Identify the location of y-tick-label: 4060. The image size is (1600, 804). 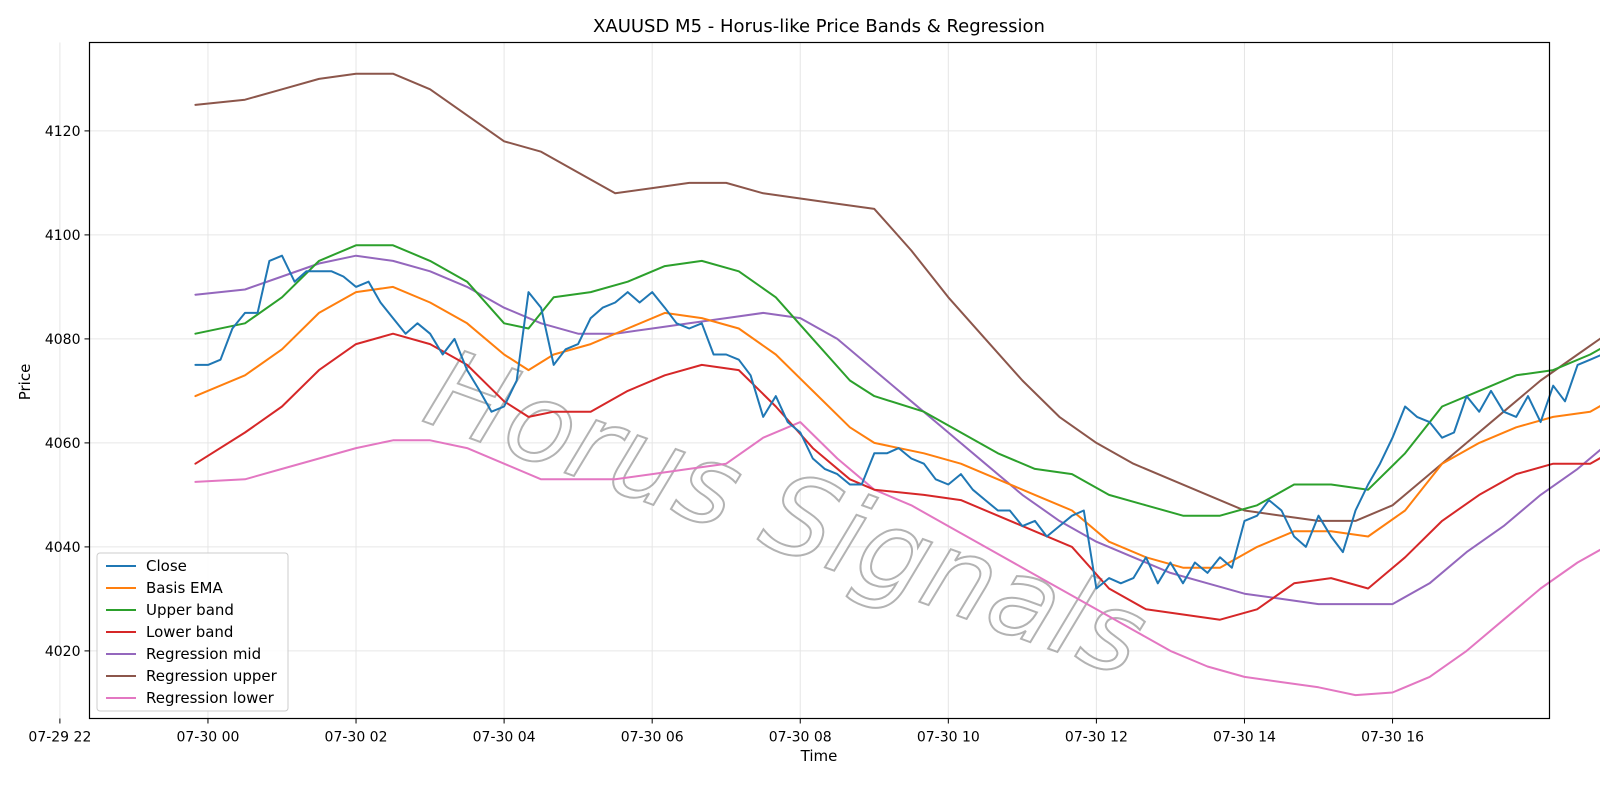
(63, 444).